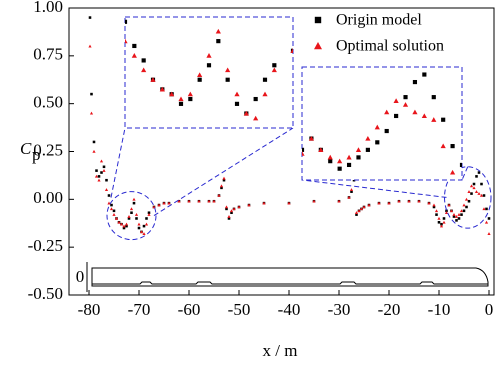 The height and width of the screenshot is (368, 500). I want to click on y-tick-label: -0.25, so click(45, 245).